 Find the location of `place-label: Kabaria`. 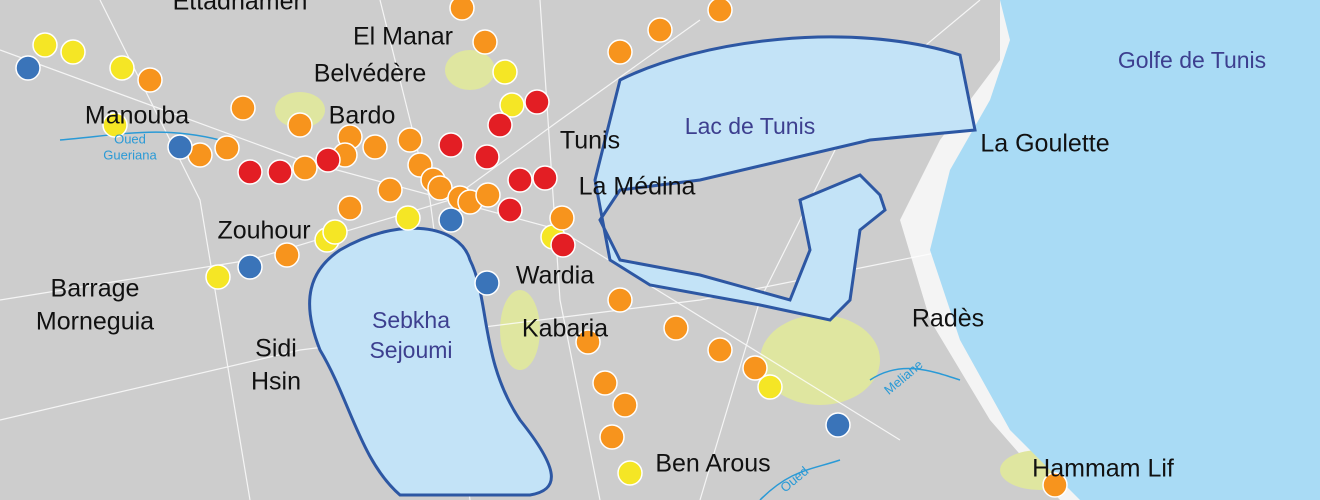

place-label: Kabaria is located at coordinates (565, 329).